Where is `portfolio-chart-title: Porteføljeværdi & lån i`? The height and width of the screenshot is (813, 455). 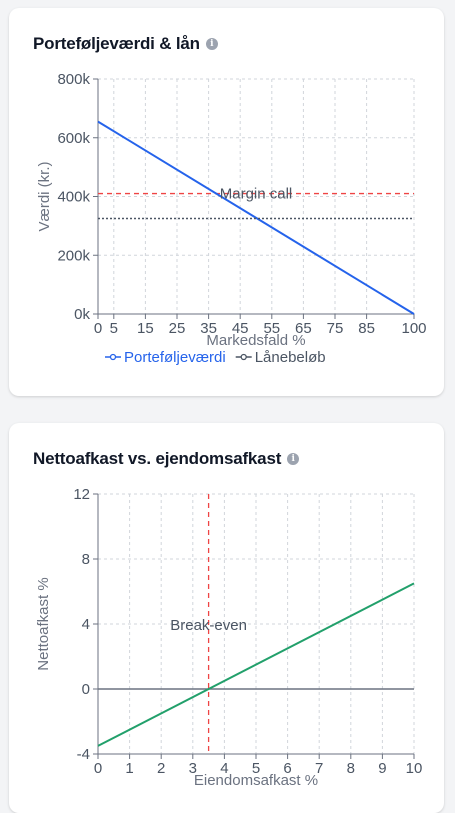
portfolio-chart-title: Porteføljeværdi & lån i is located at coordinates (125, 44).